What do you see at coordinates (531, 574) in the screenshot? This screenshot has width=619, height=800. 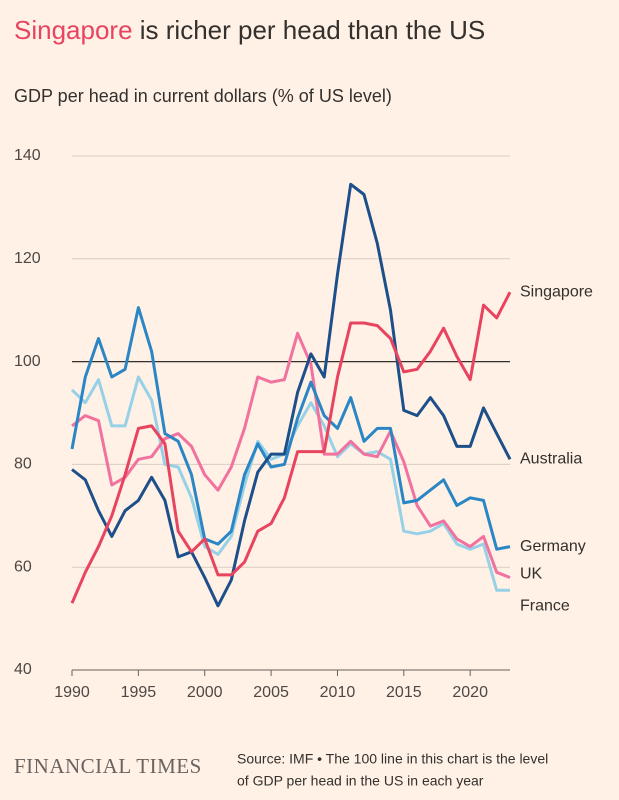 I see `series-label: UK` at bounding box center [531, 574].